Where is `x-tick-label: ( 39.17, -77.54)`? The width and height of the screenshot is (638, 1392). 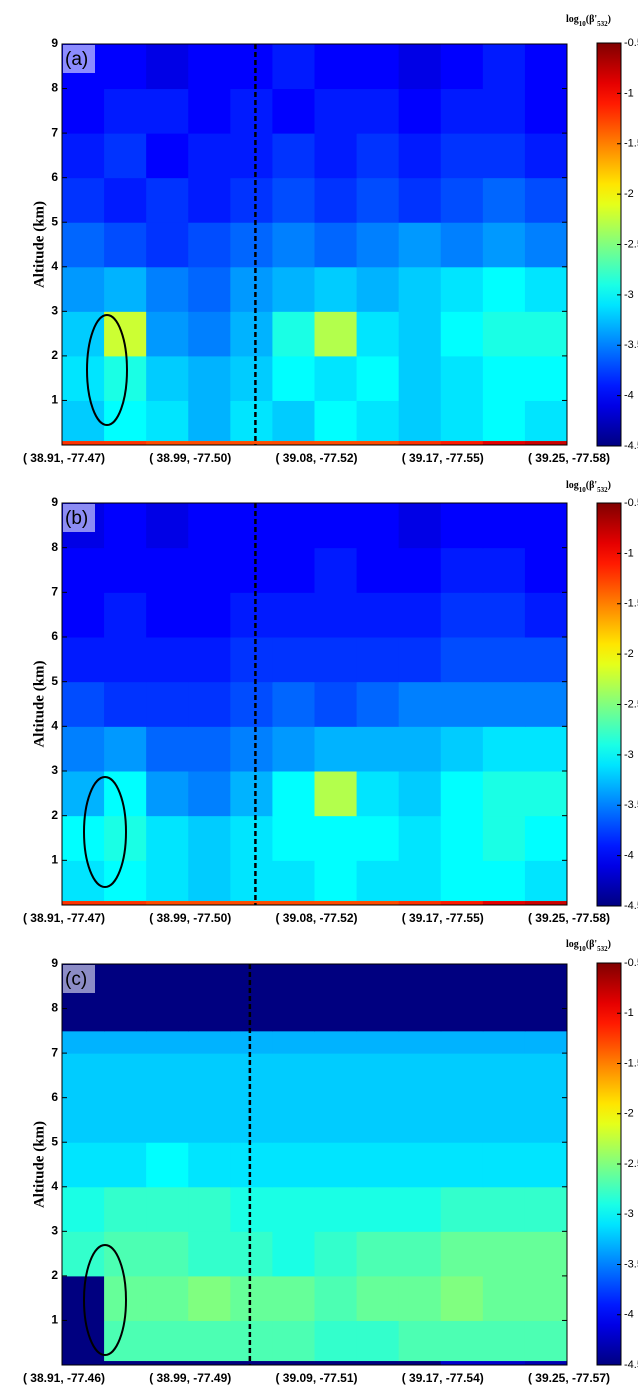 x-tick-label: ( 39.17, -77.54) is located at coordinates (443, 1378).